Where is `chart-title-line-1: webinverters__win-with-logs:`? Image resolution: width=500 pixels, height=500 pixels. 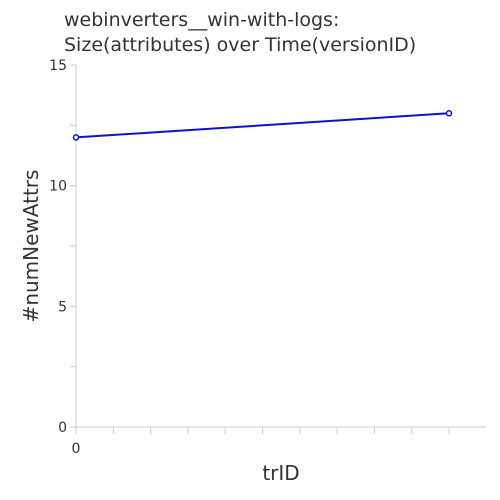
chart-title-line-1: webinverters__win-with-logs: is located at coordinates (201, 20).